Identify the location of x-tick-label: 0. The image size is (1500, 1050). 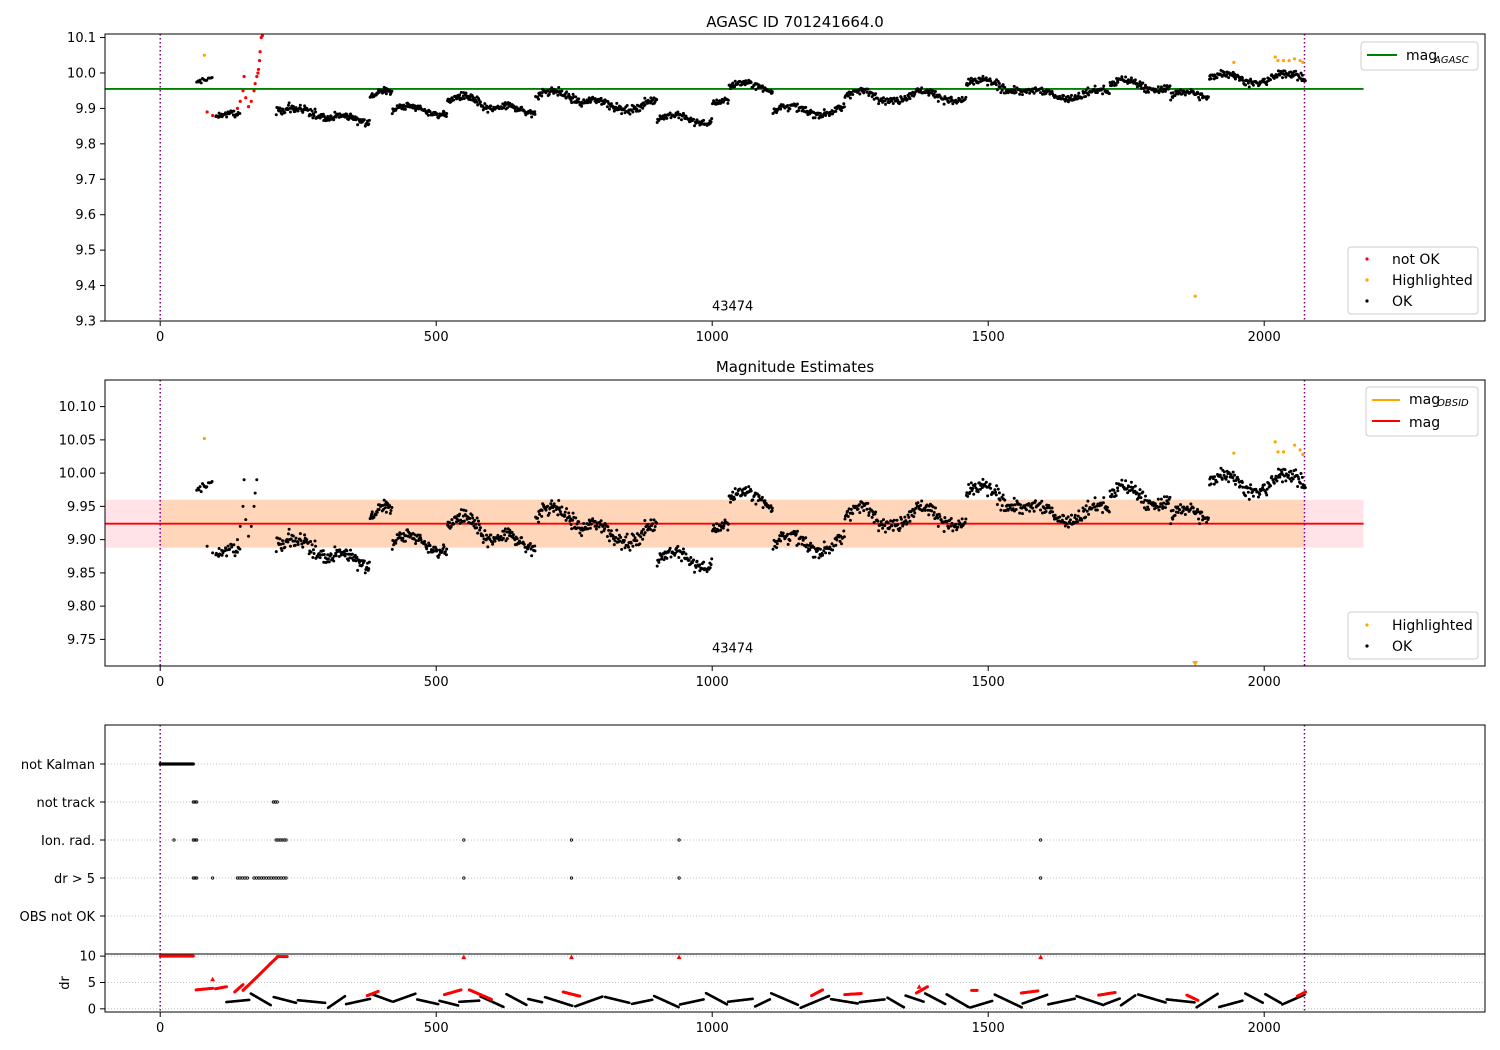
(160, 337).